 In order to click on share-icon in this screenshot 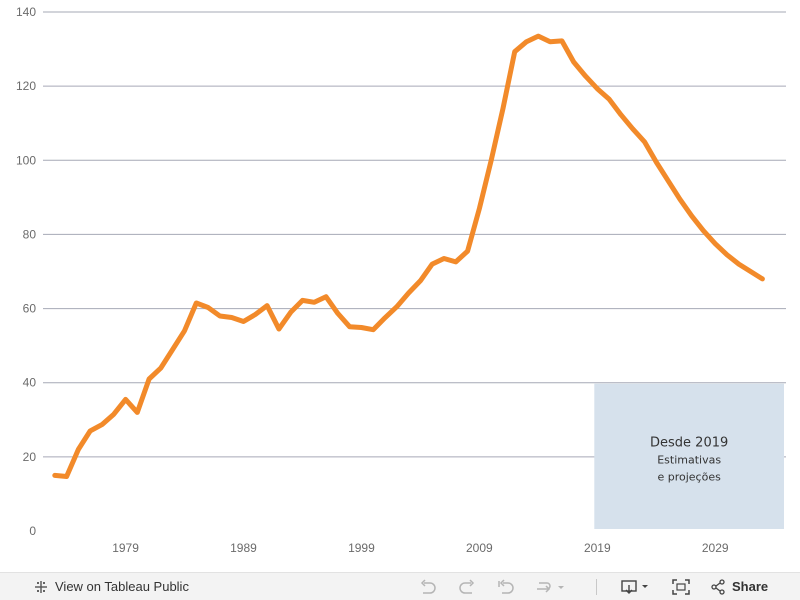, I will do `click(718, 586)`.